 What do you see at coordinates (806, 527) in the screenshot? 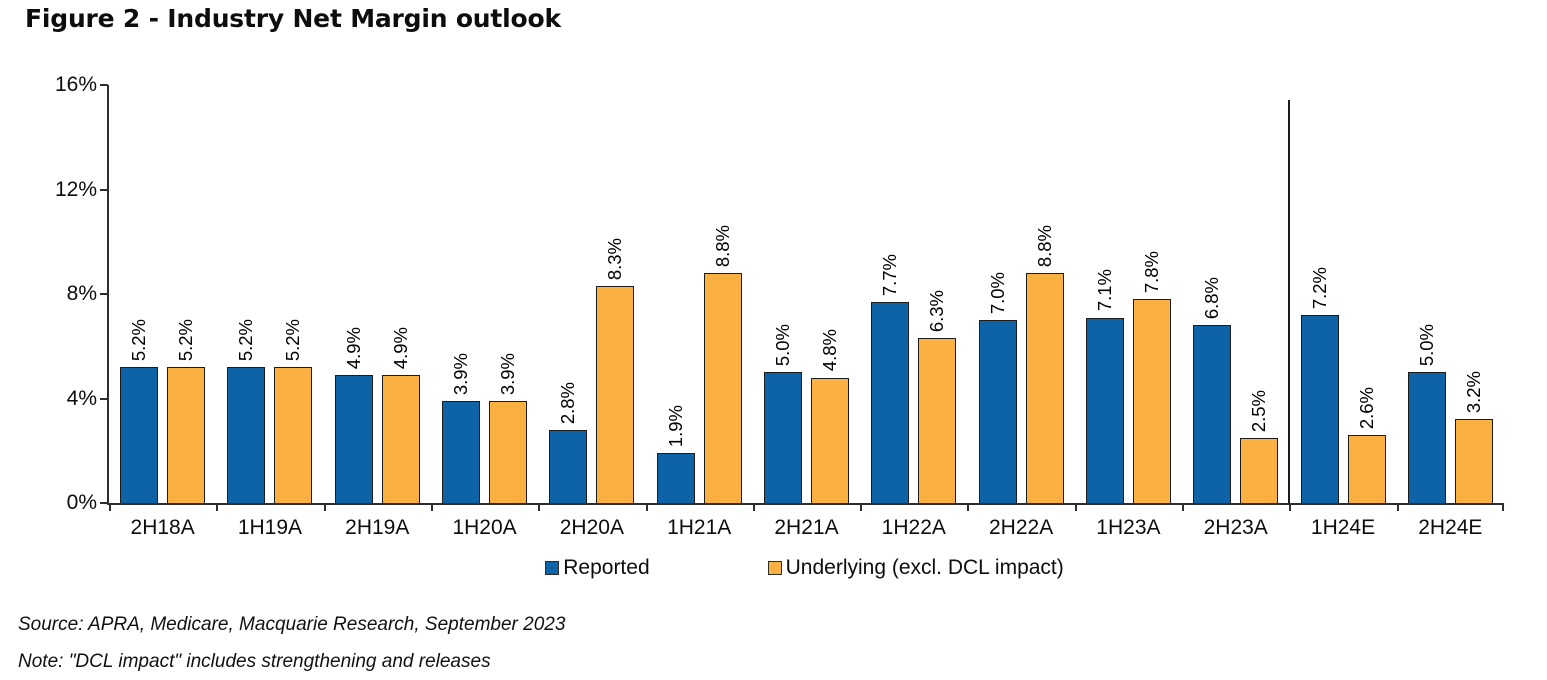
I see `x-category-label: 2H21A` at bounding box center [806, 527].